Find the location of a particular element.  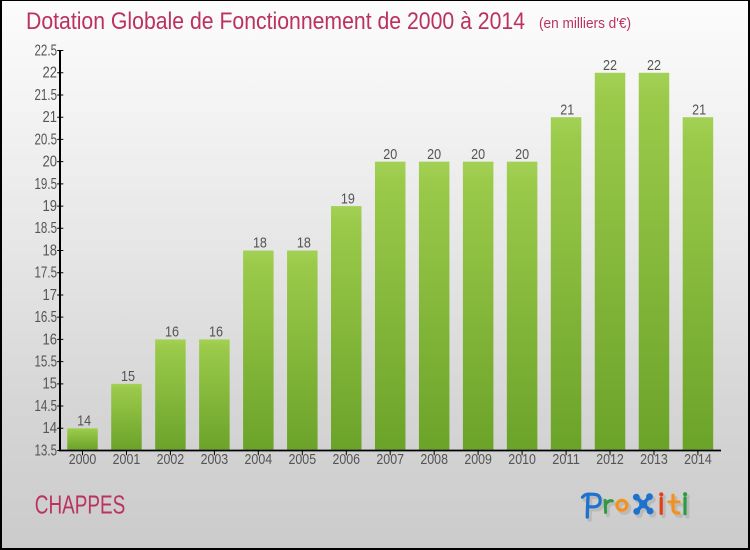

svg-text: 16.5 is located at coordinates (46, 317).